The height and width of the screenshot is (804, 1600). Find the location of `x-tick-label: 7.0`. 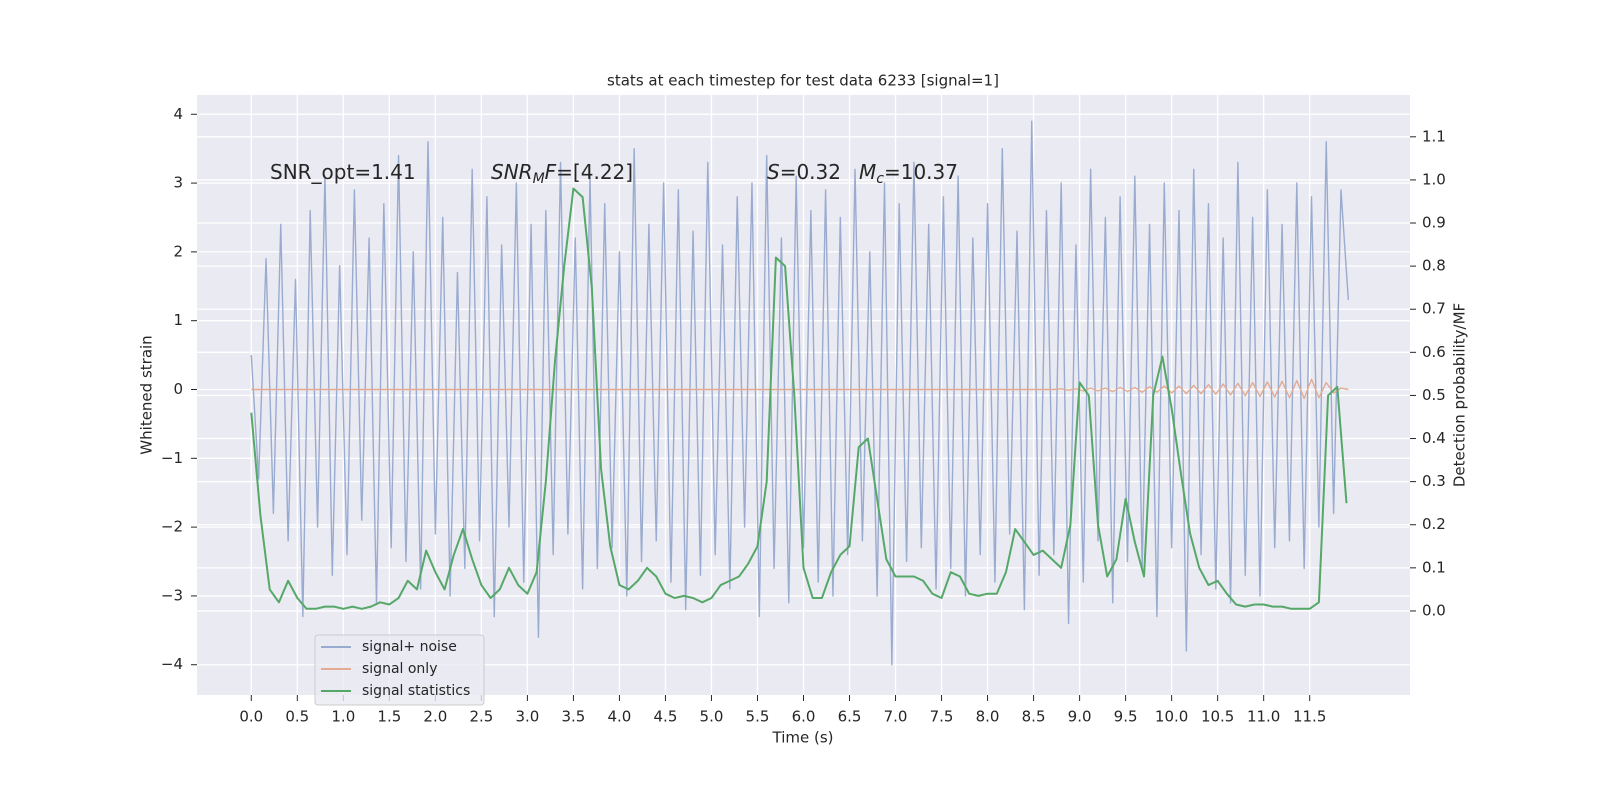

x-tick-label: 7.0 is located at coordinates (896, 717).